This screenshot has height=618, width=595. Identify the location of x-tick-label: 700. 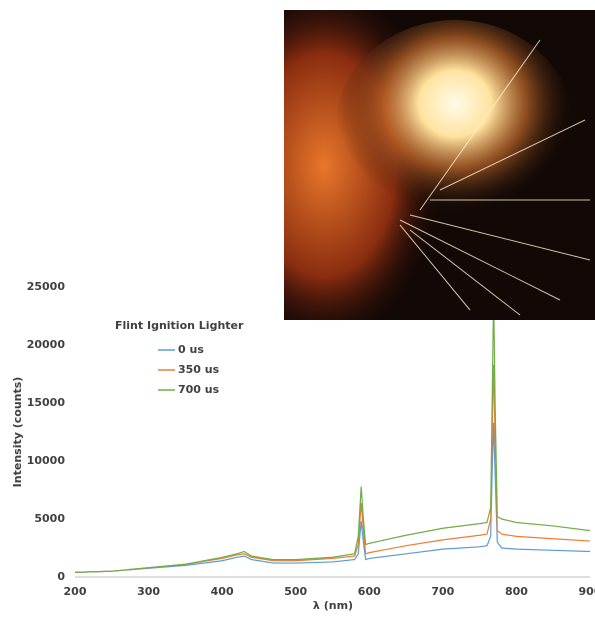
(442, 591).